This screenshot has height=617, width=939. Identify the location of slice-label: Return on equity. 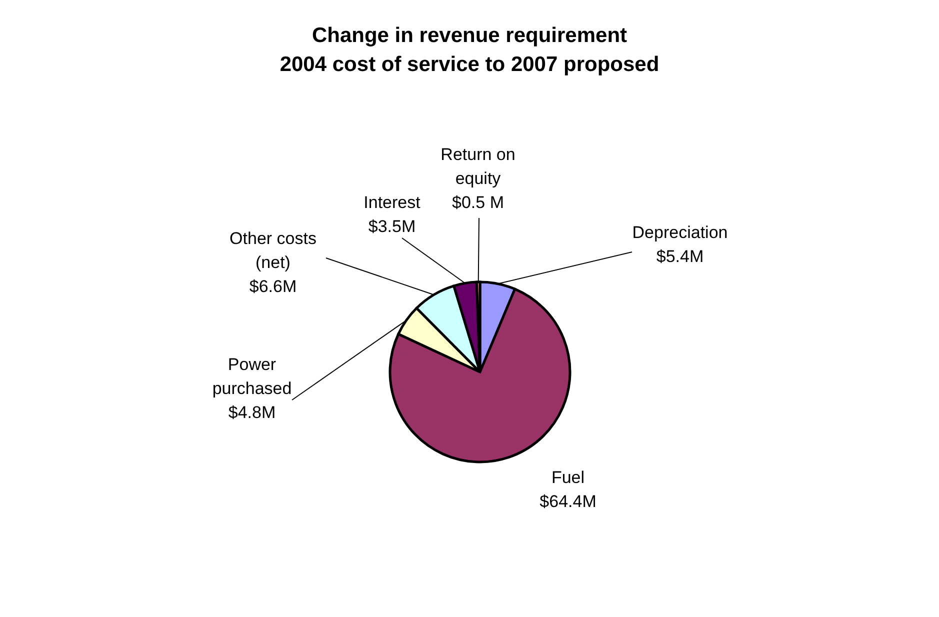
(478, 166).